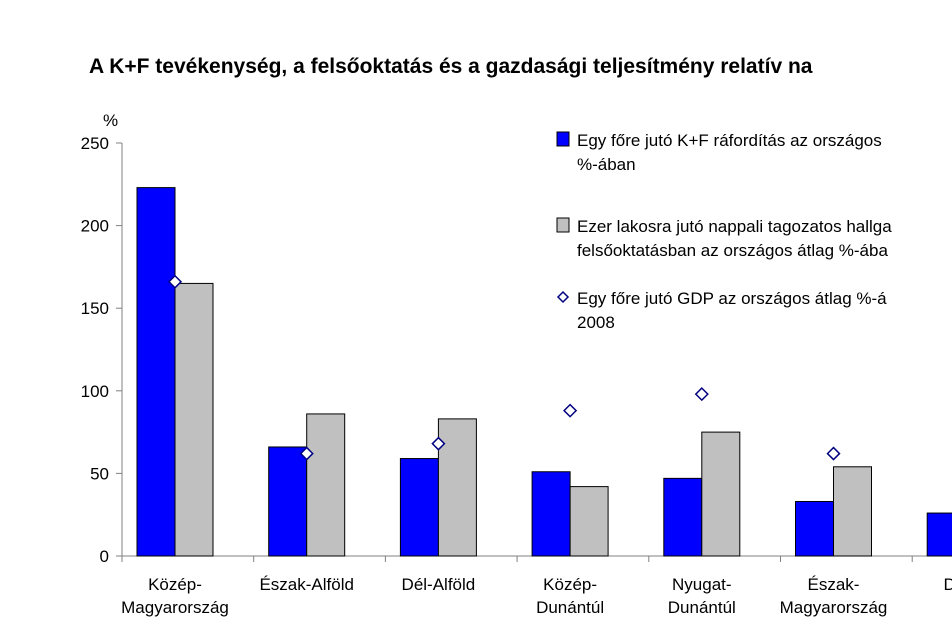 The image size is (952, 638). I want to click on legend-entry: felsőoktatásban az országos átlag %-ába, so click(732, 250).